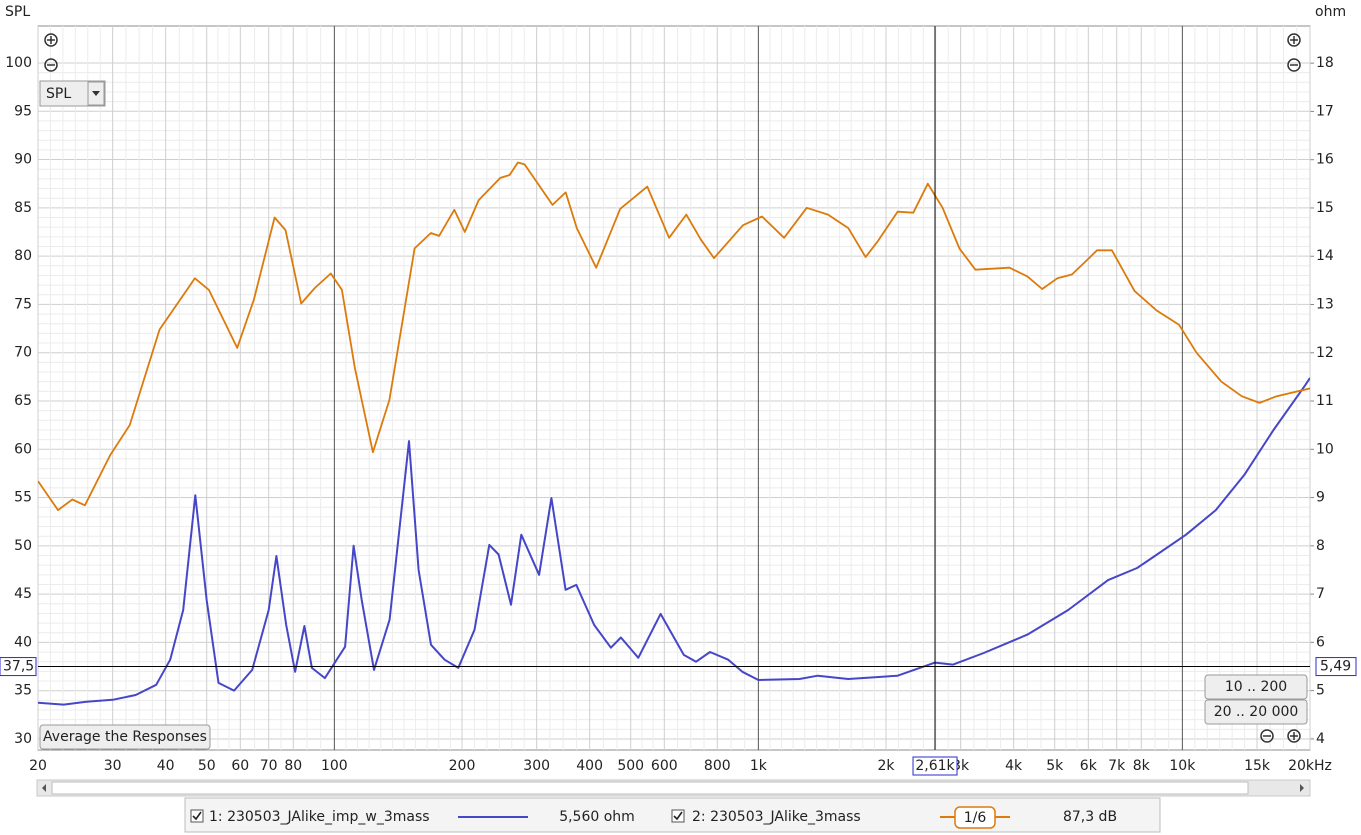 The height and width of the screenshot is (835, 1361). Describe the element at coordinates (1310, 766) in the screenshot. I see `x-tick-label: 20kHz` at that location.